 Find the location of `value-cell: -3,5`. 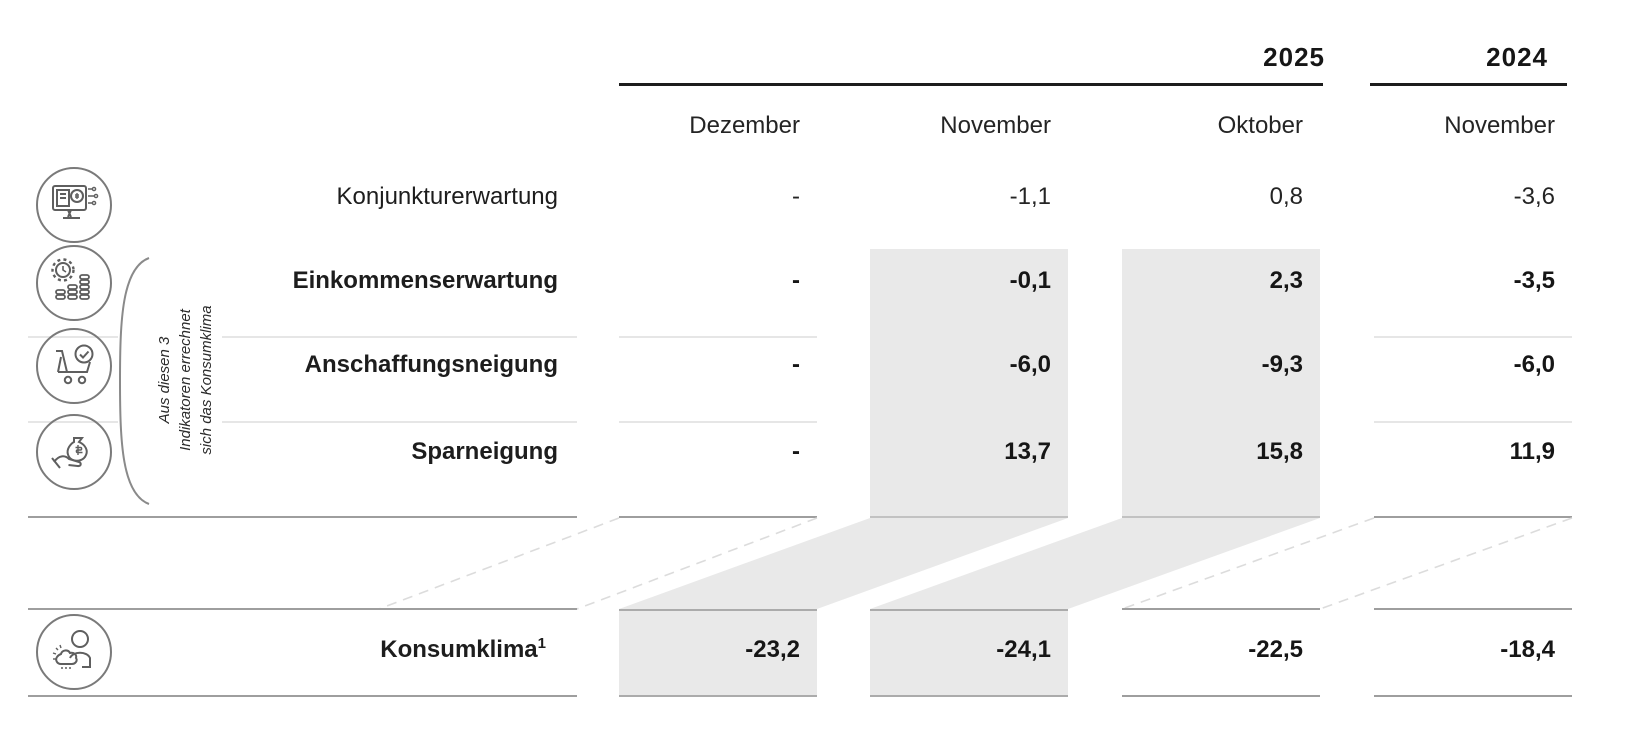

value-cell: -3,5 is located at coordinates (1534, 280).